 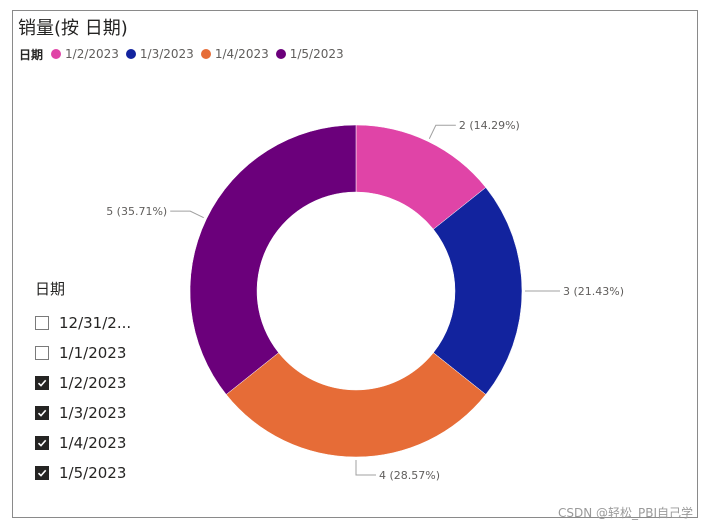 I want to click on legend-item: 1/3/2023, so click(x=159, y=54).